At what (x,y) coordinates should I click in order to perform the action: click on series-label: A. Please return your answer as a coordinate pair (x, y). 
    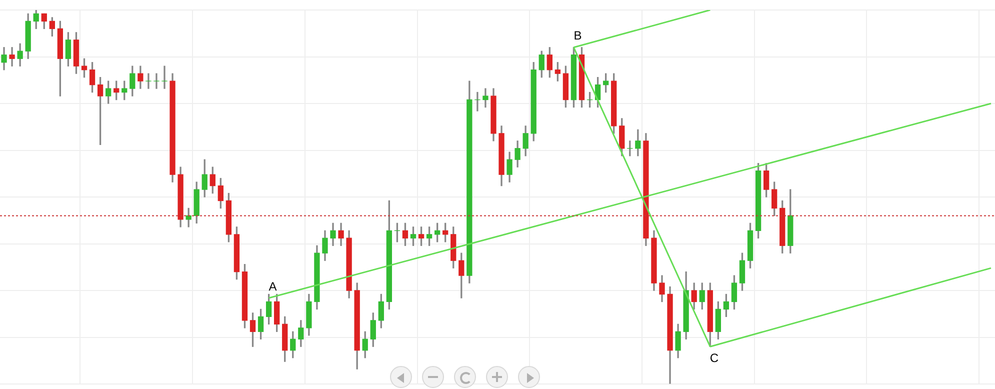
    Looking at the image, I should click on (272, 286).